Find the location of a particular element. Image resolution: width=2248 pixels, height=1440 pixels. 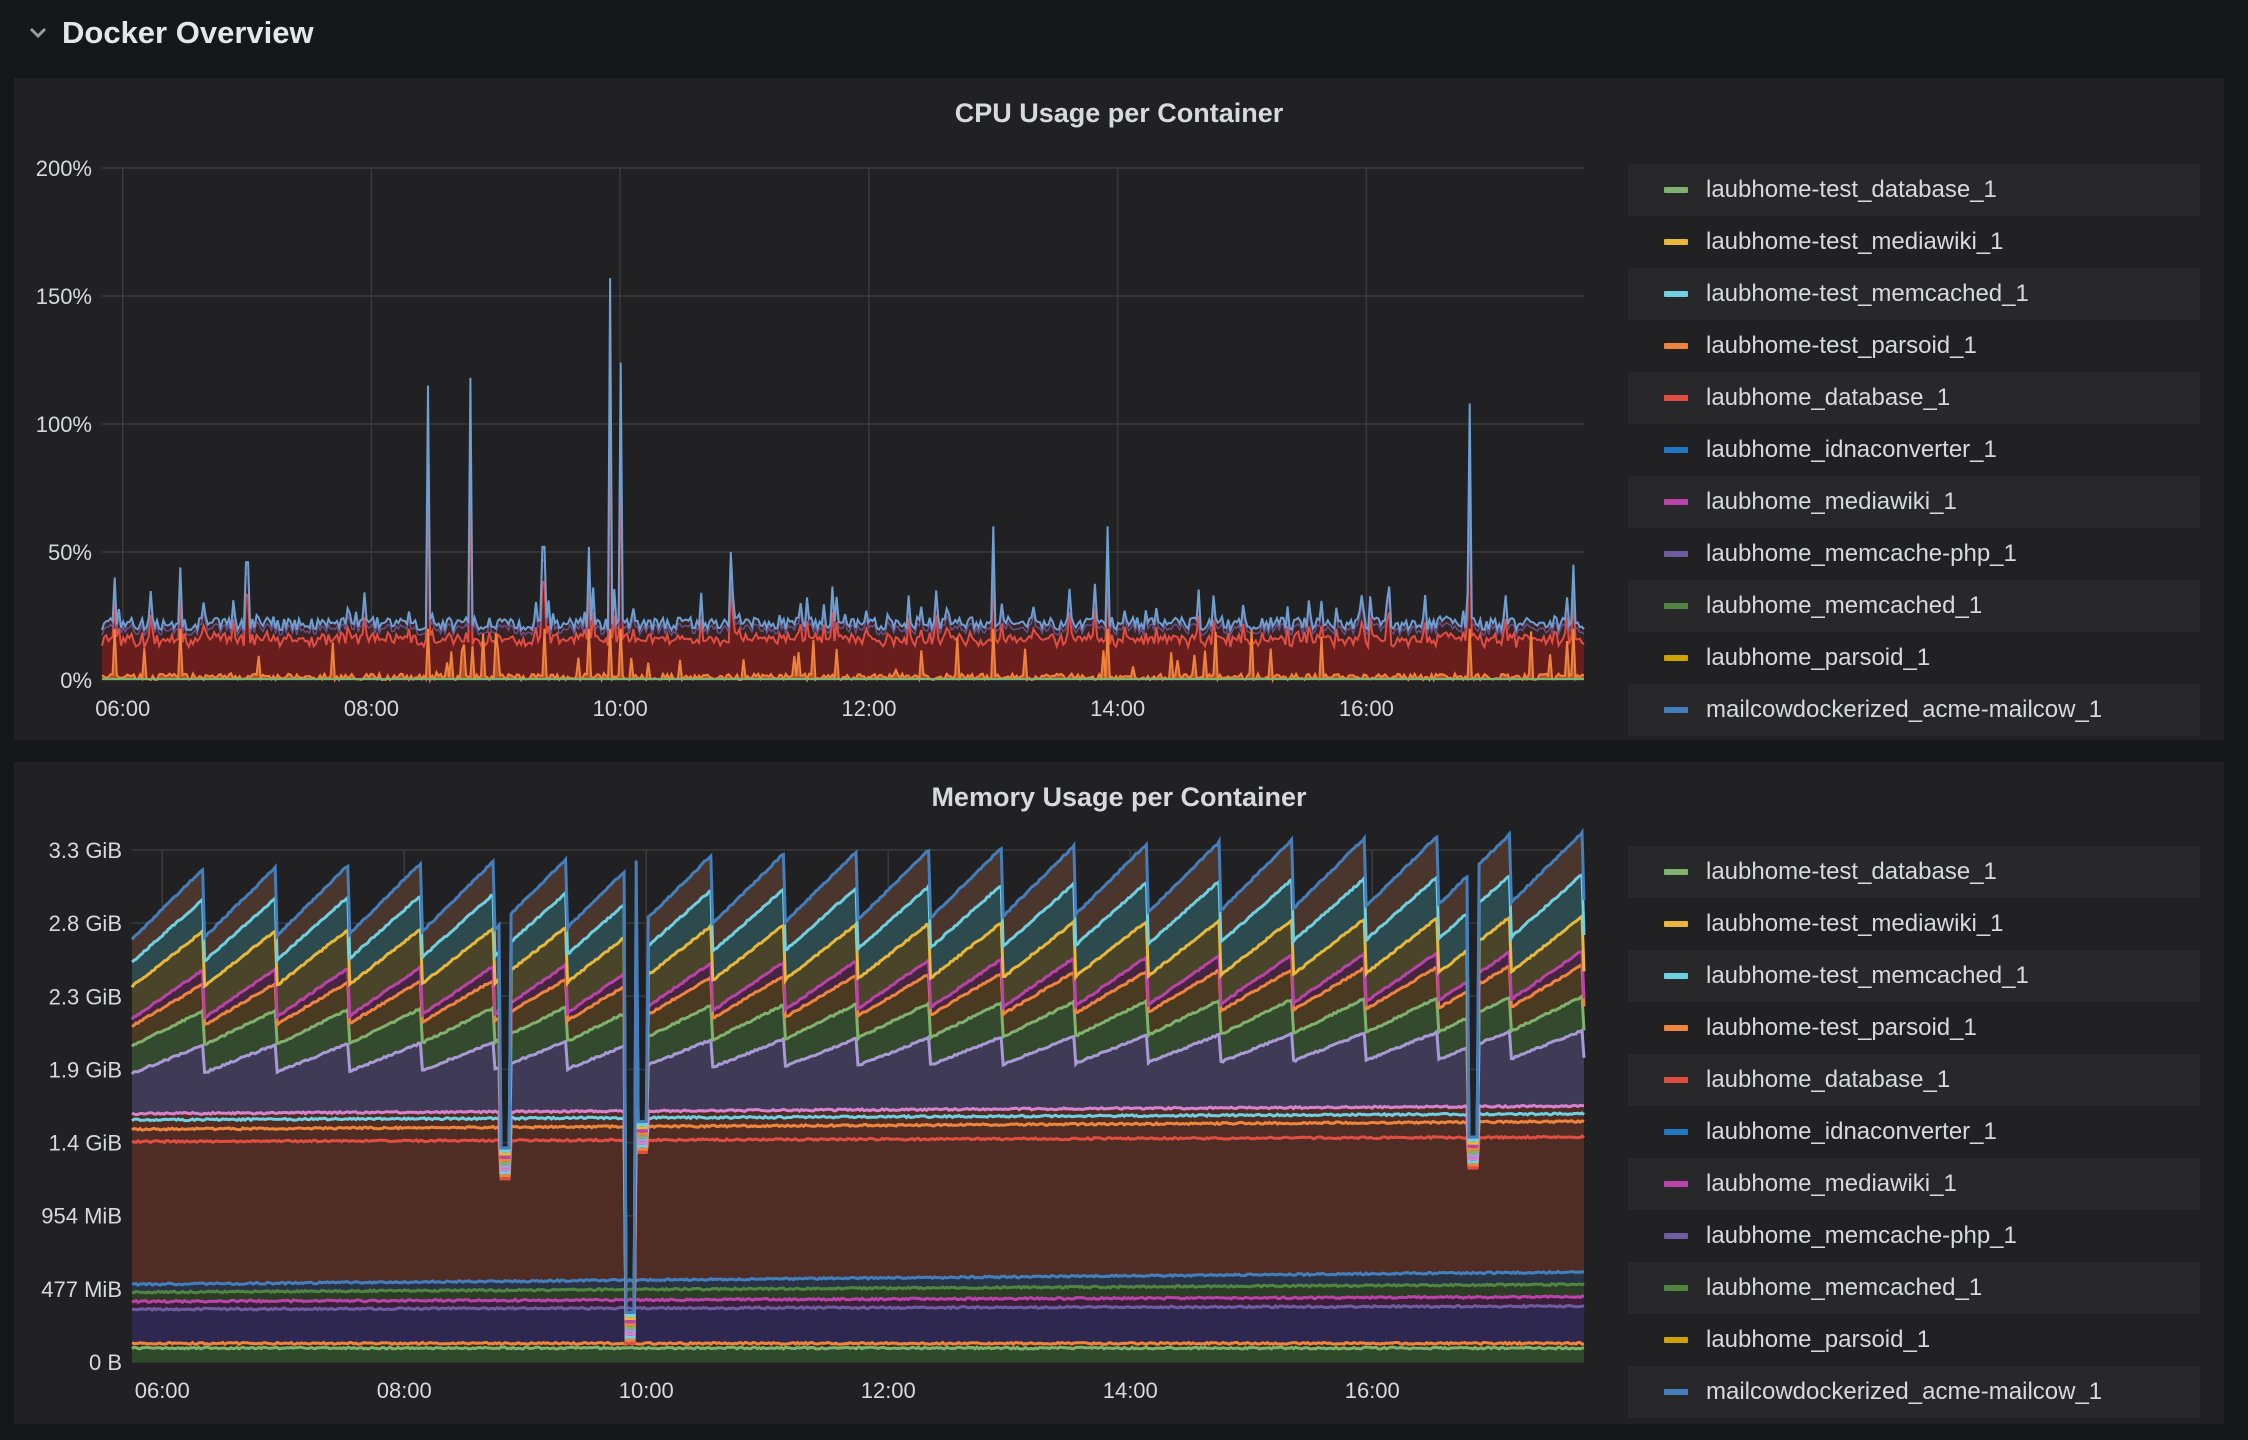

y-tick-label: 200% is located at coordinates (64, 168).